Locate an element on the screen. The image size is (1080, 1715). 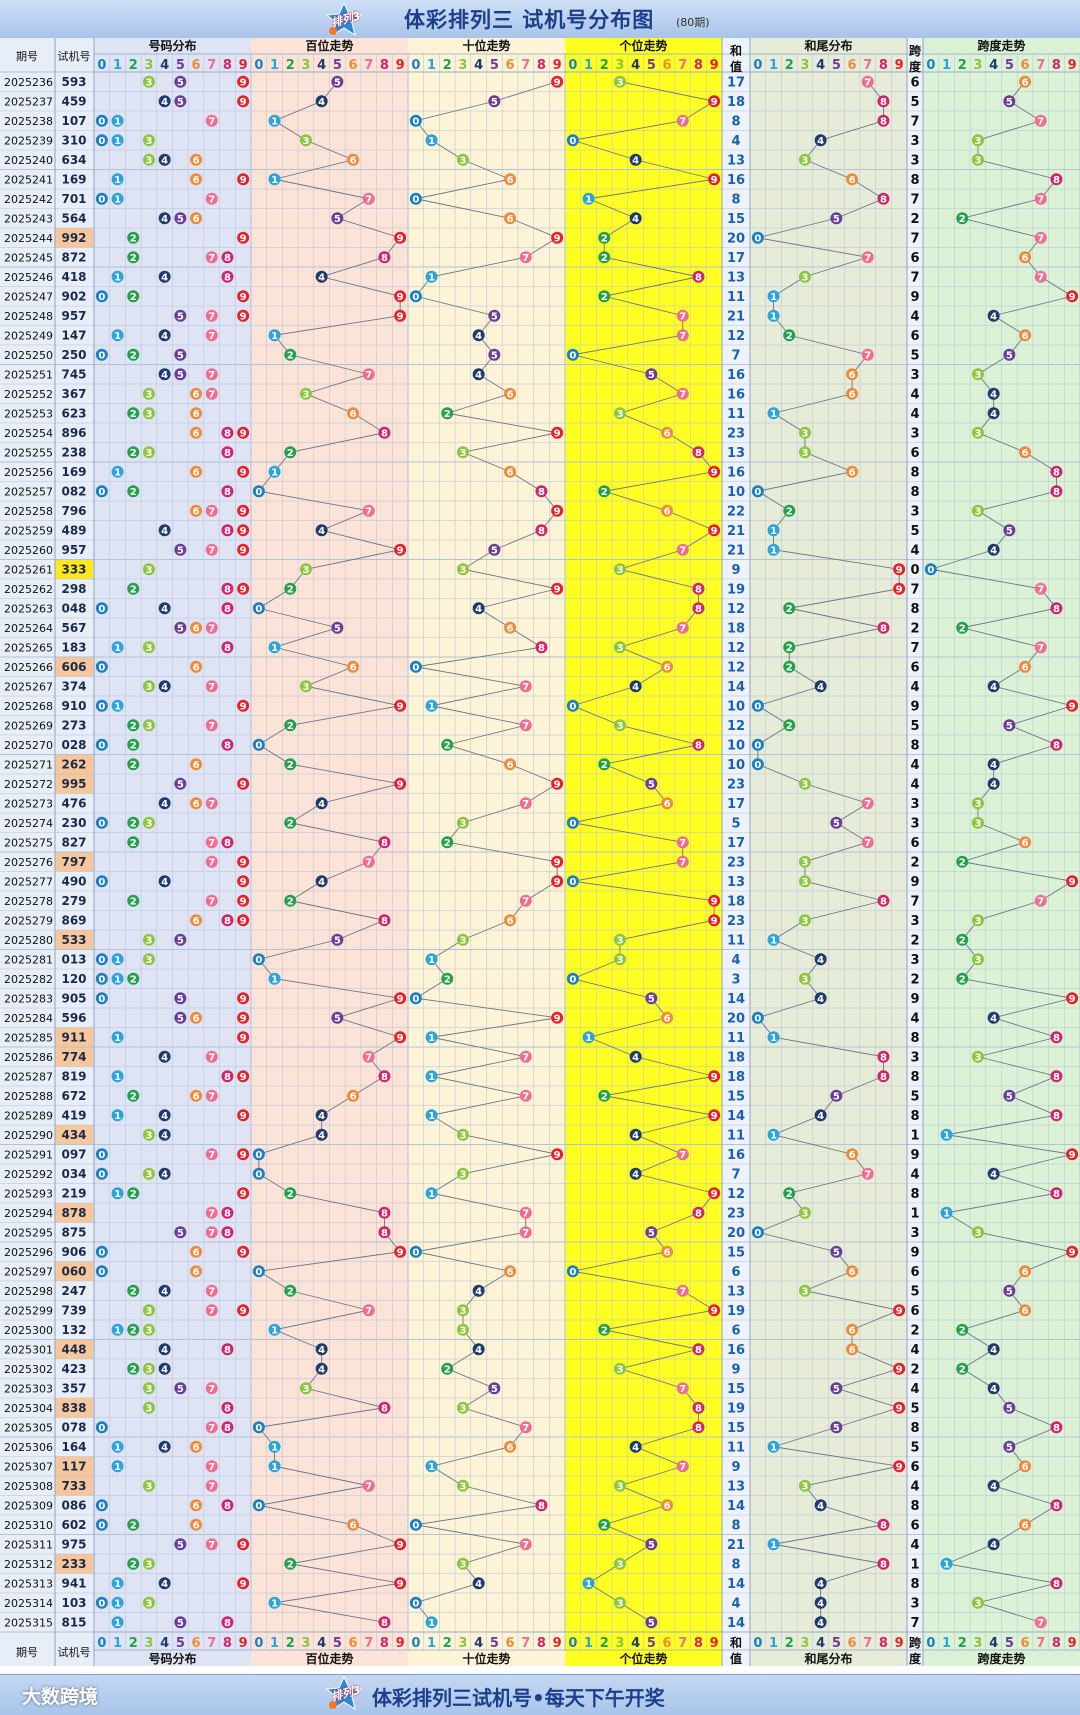
trend-ball-label: 0 is located at coordinates (757, 707).